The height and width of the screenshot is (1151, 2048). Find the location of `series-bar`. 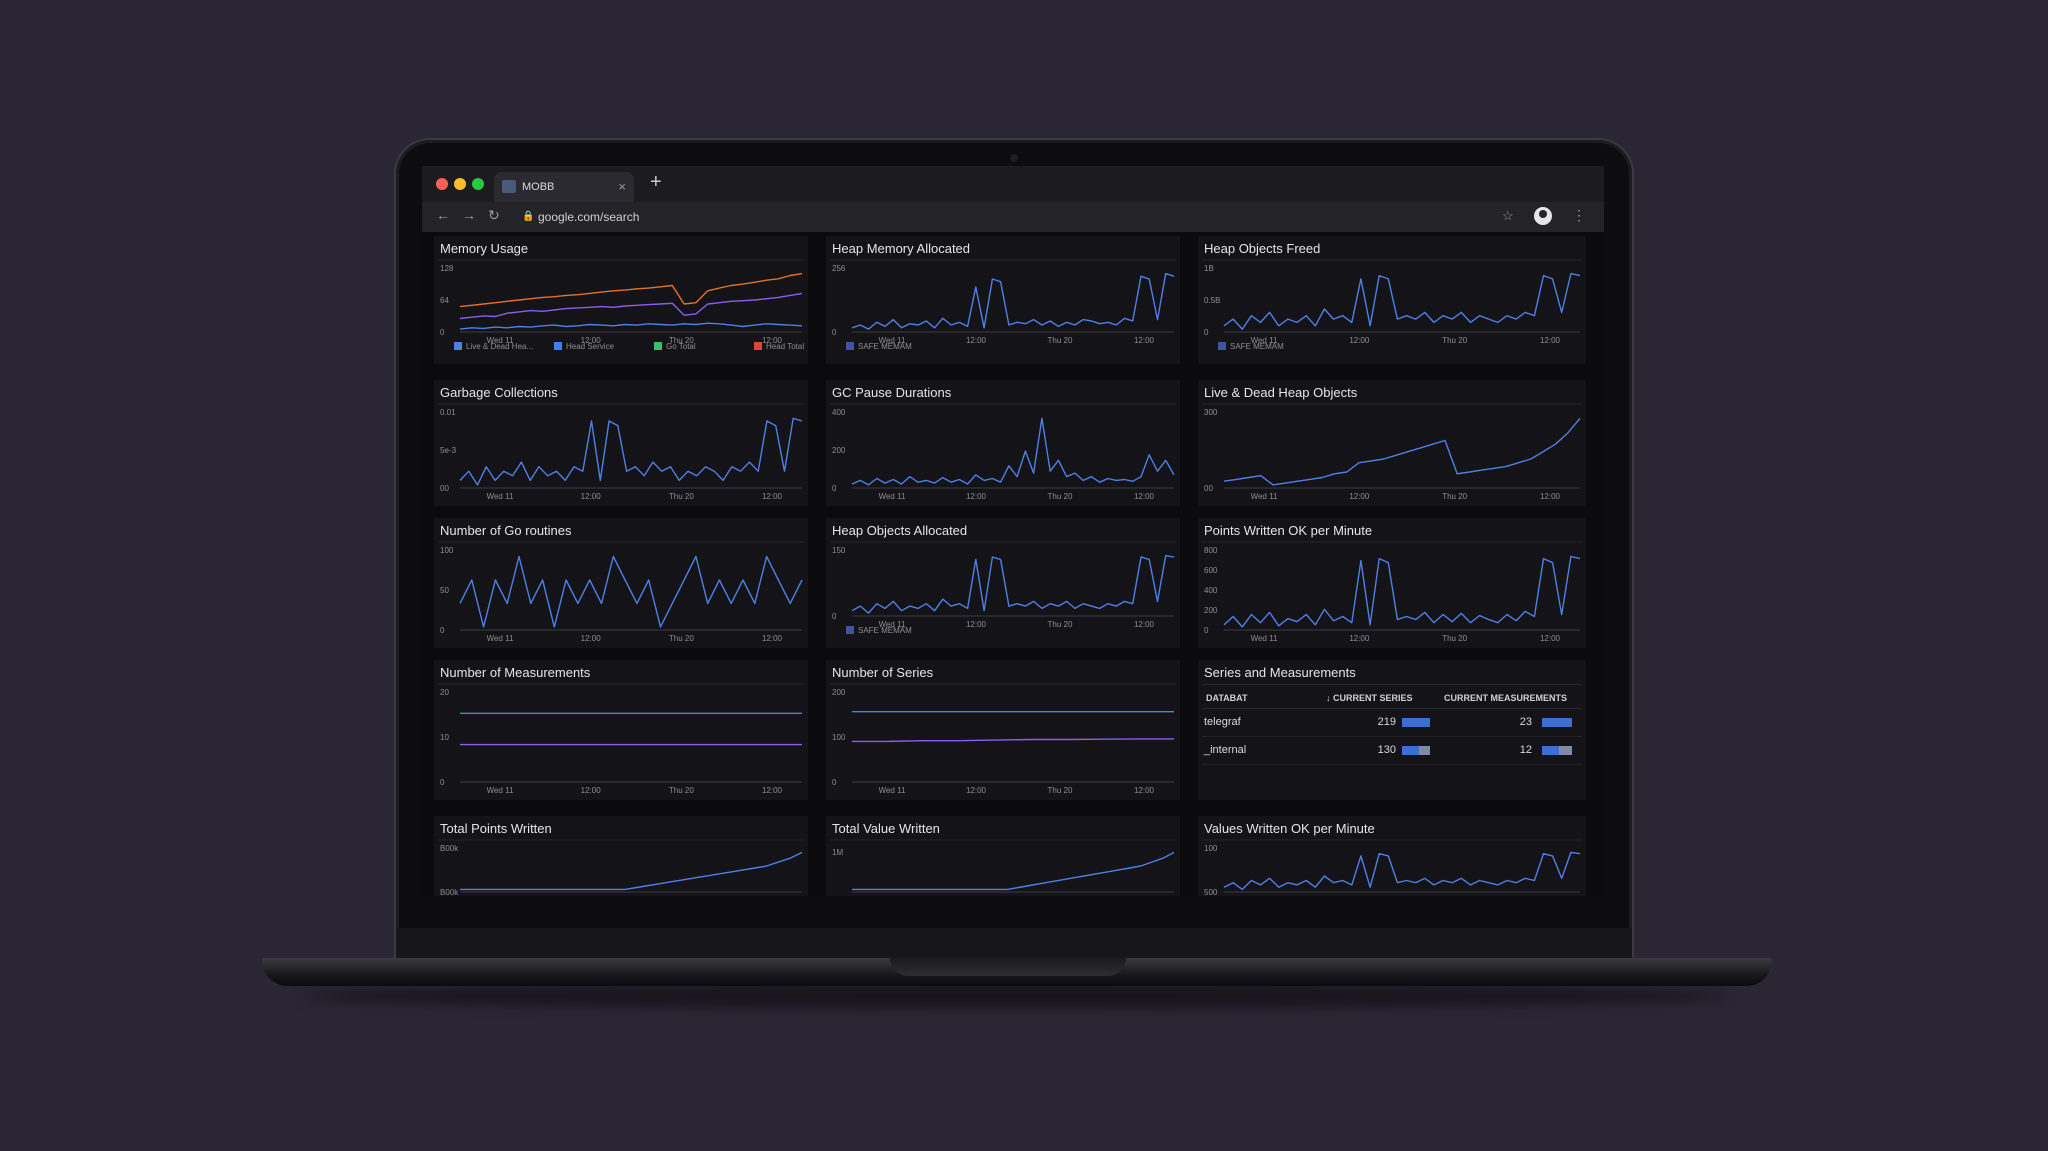

series-bar is located at coordinates (1416, 722).